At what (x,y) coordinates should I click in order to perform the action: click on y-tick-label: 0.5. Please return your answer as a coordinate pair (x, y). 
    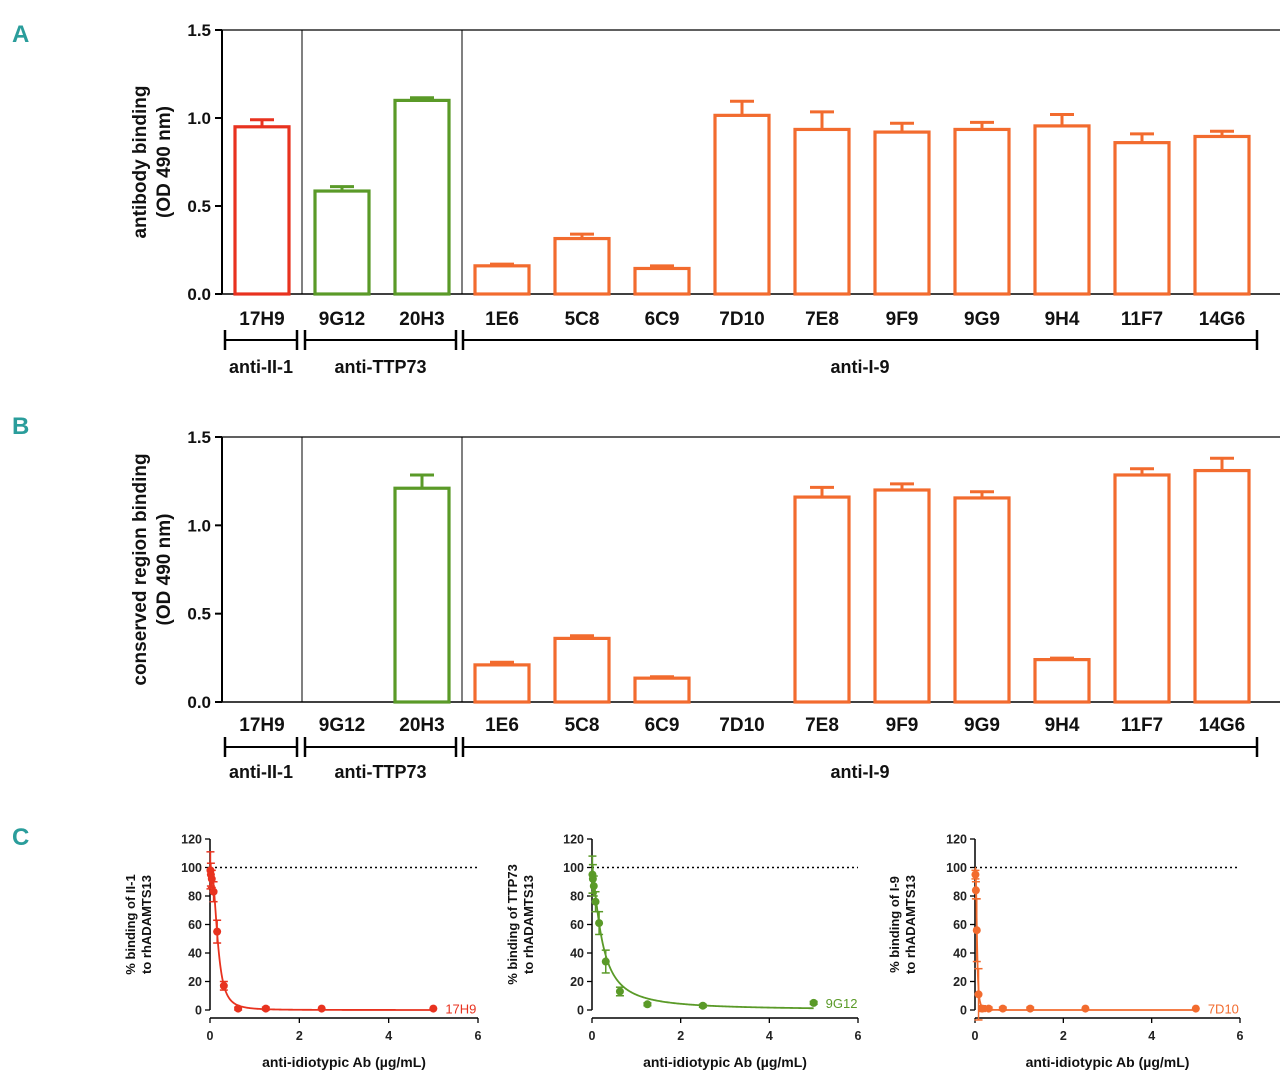
    Looking at the image, I should click on (199, 206).